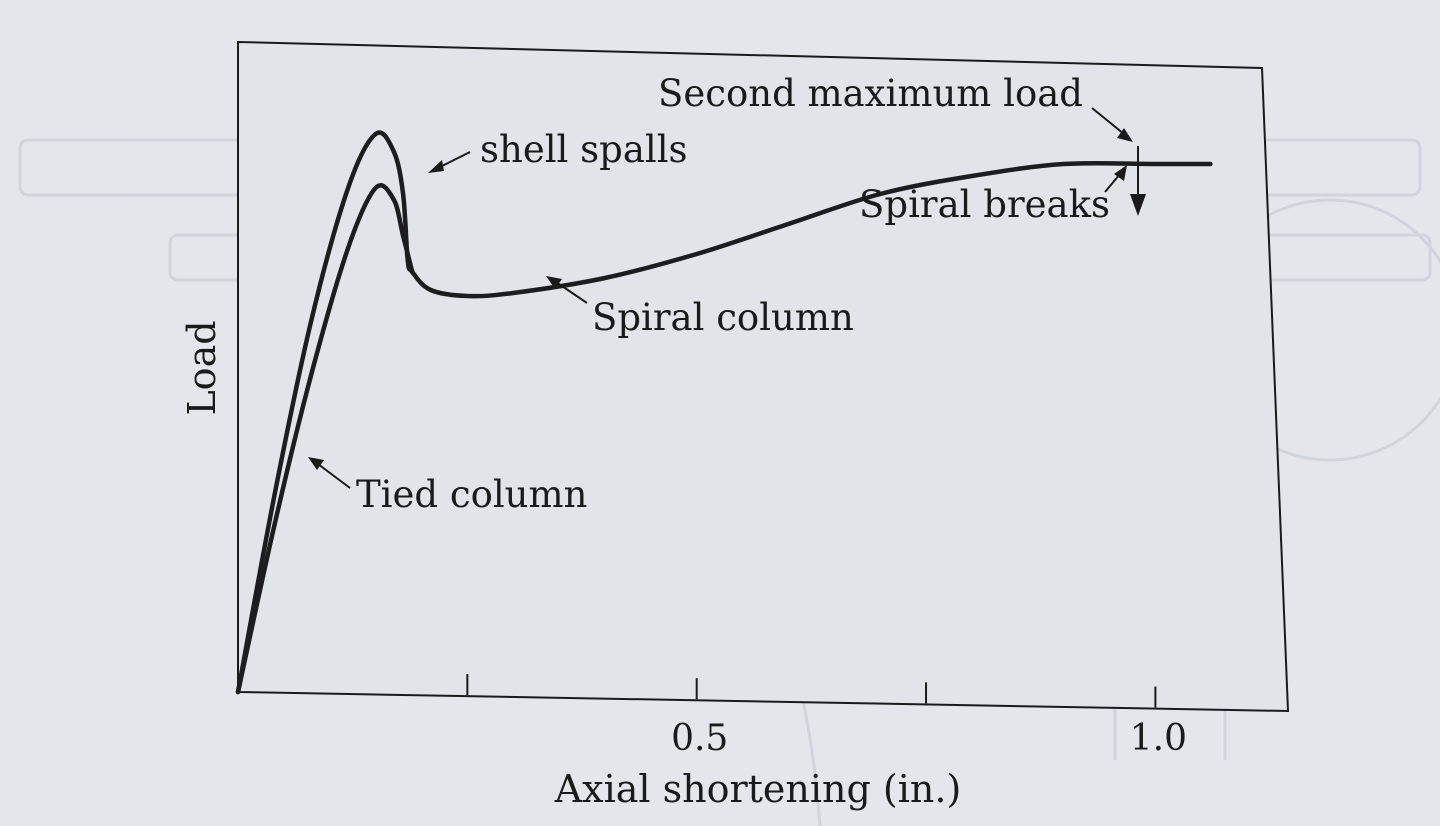  Describe the element at coordinates (723, 317) in the screenshot. I see `annotation-spiral-column: Spiral column` at that location.